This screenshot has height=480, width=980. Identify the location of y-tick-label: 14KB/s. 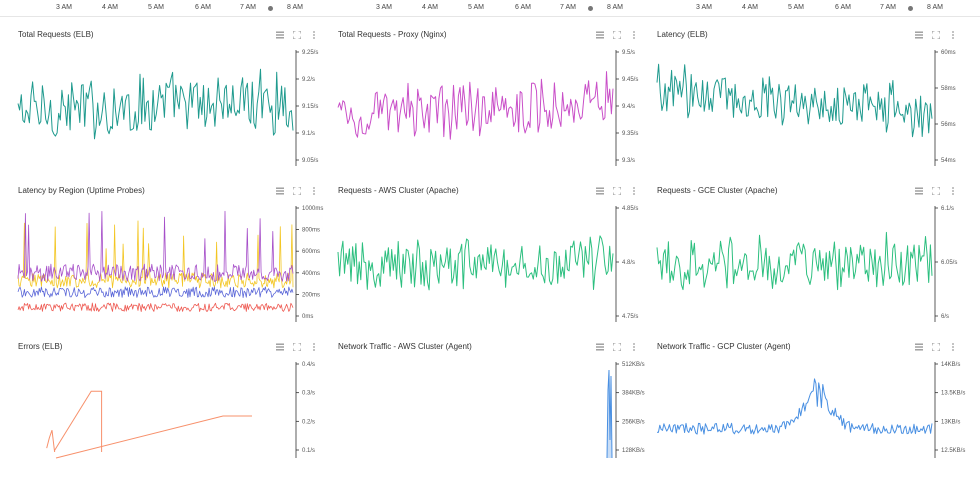
(950, 365).